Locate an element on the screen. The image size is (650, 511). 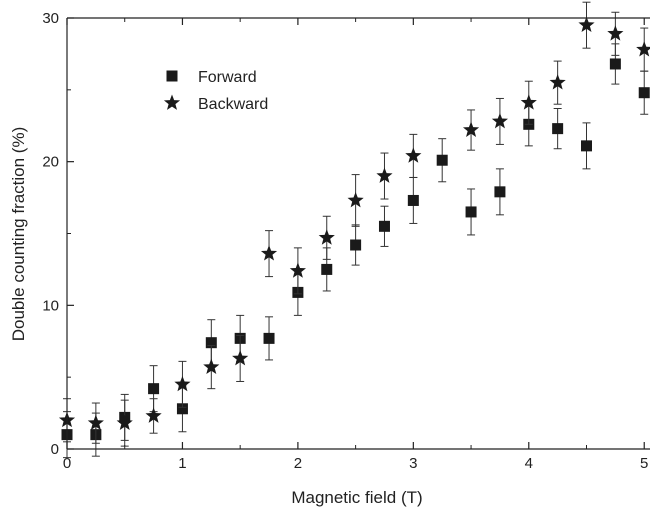
x-tick-label: 4 is located at coordinates (529, 463).